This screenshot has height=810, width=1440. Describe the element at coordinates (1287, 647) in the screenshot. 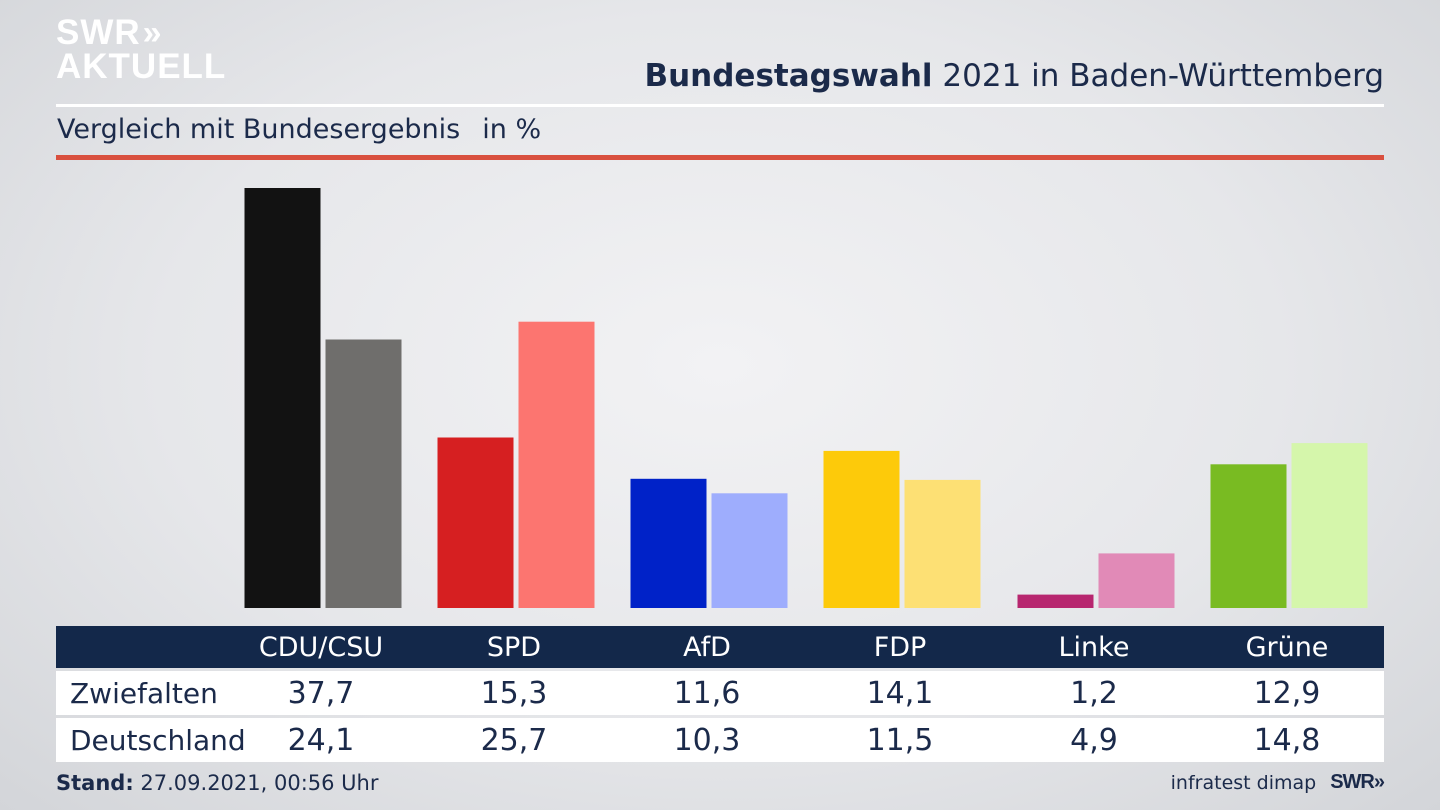

I see `column-header: Grüne` at that location.